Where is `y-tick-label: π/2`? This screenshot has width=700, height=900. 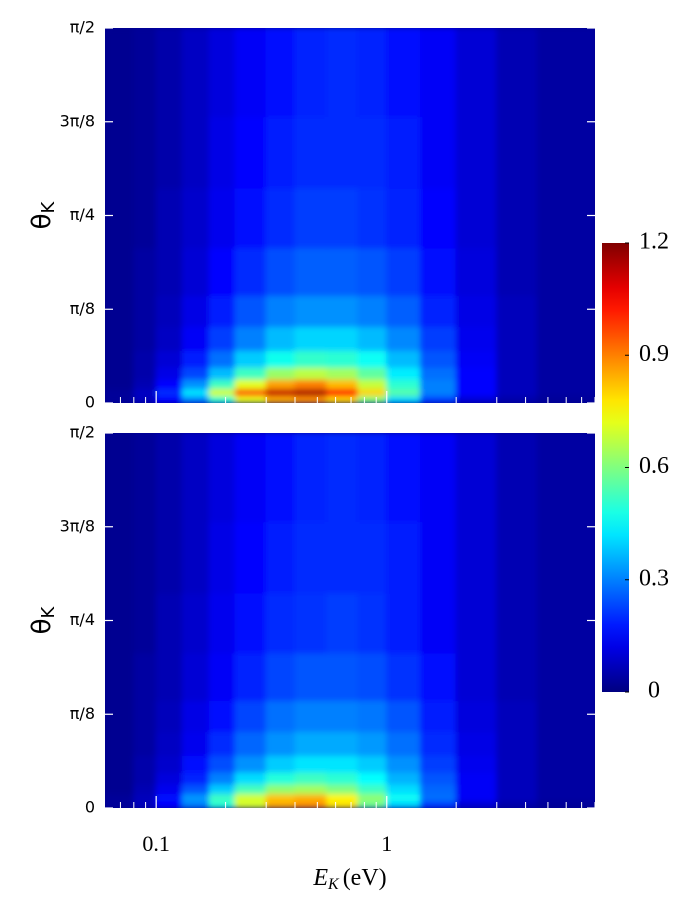
y-tick-label: π/2 is located at coordinates (82, 27).